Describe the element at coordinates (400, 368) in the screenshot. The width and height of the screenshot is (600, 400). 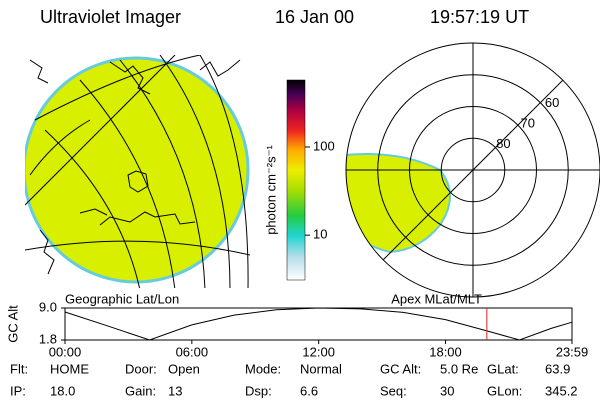
I see `status-label: GC Alt:` at that location.